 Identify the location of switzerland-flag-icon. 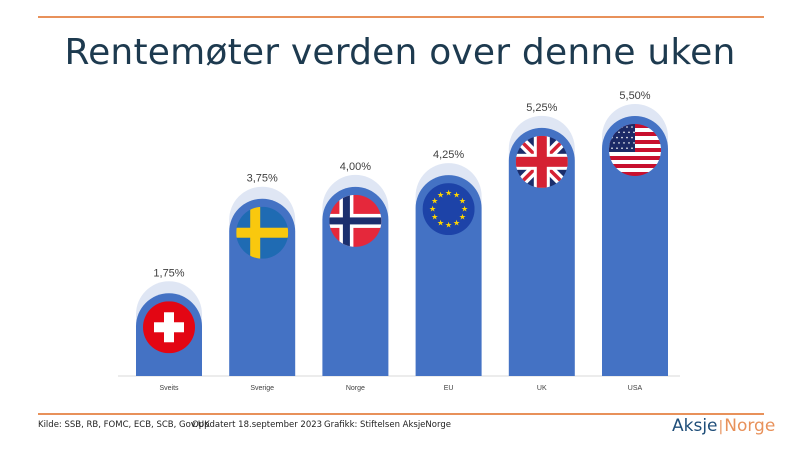
(169, 327).